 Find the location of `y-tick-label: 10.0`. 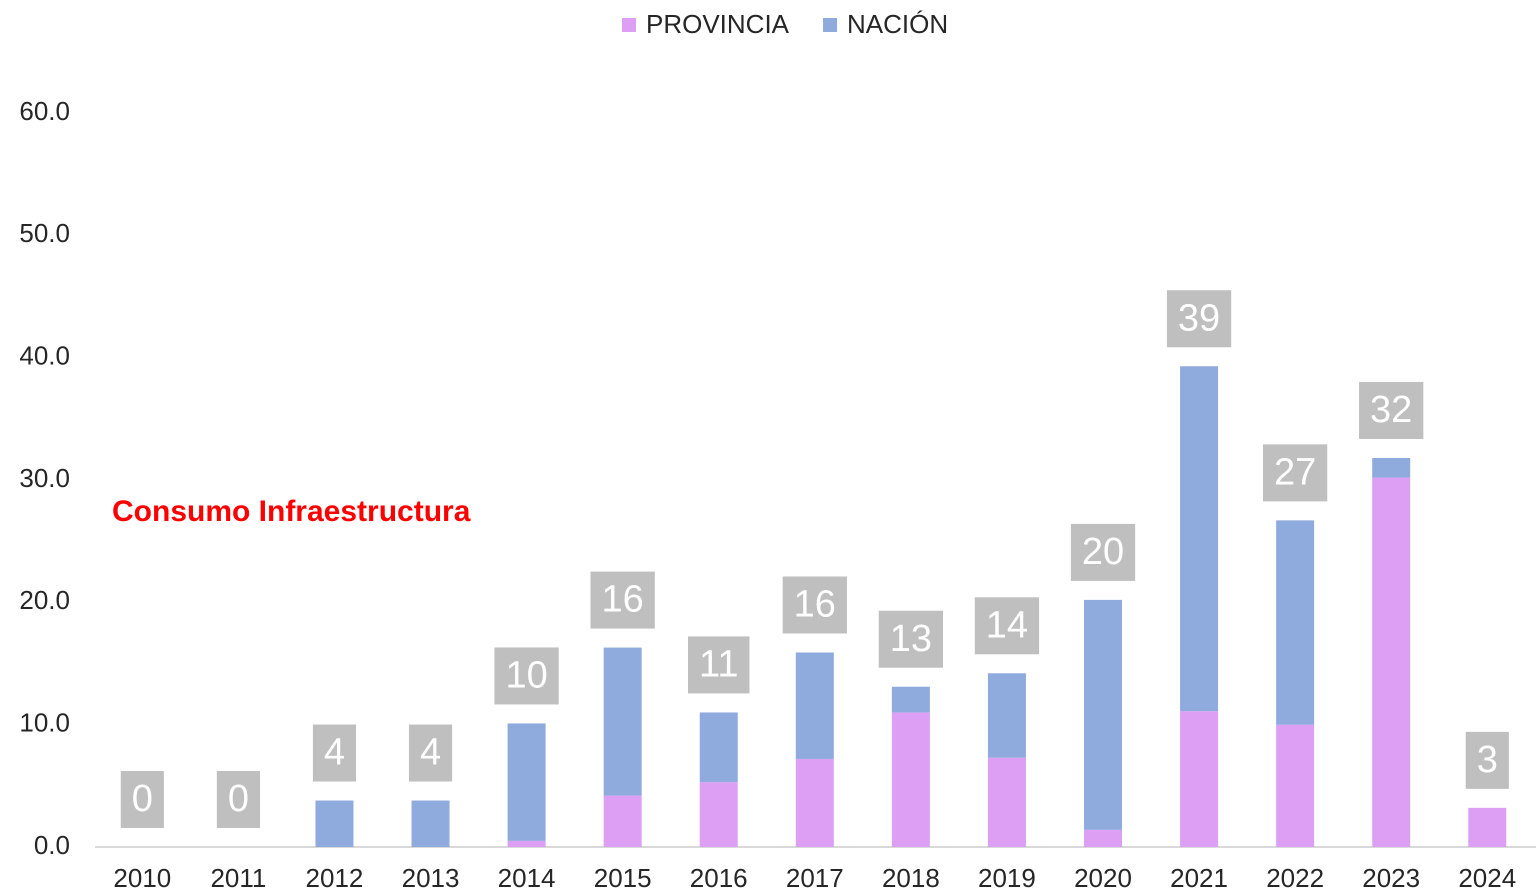

y-tick-label: 10.0 is located at coordinates (44, 723).